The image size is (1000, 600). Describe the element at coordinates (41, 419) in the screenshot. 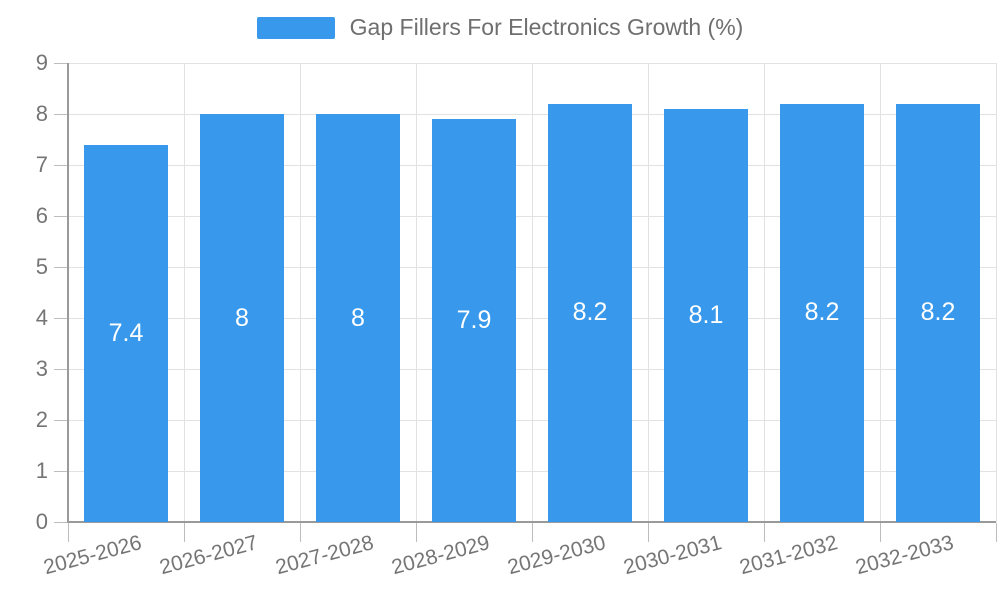

I see `y-axis-label: 2` at that location.